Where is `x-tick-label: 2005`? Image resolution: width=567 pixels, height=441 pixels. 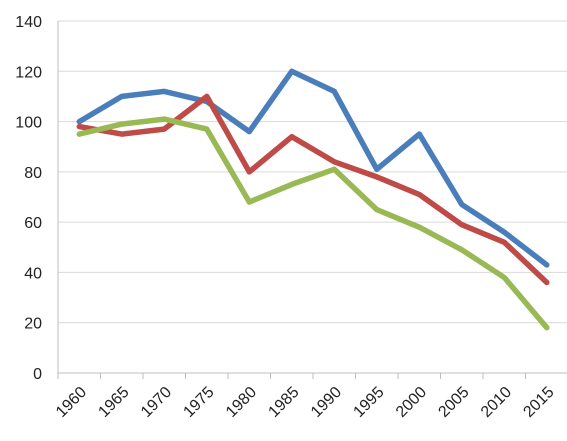 x-tick-label: 2005 is located at coordinates (453, 402).